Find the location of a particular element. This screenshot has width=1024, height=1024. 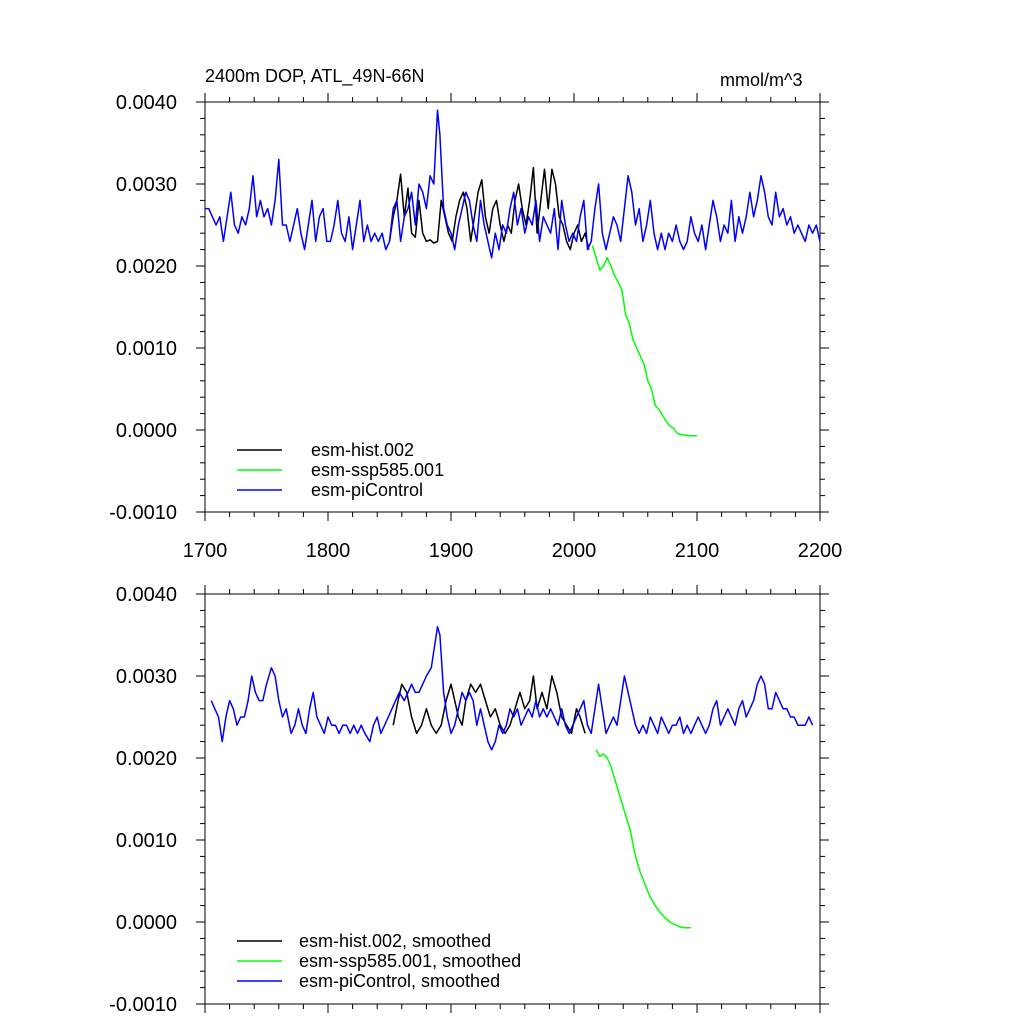

legend-label: esm-hist.002 is located at coordinates (362, 450).